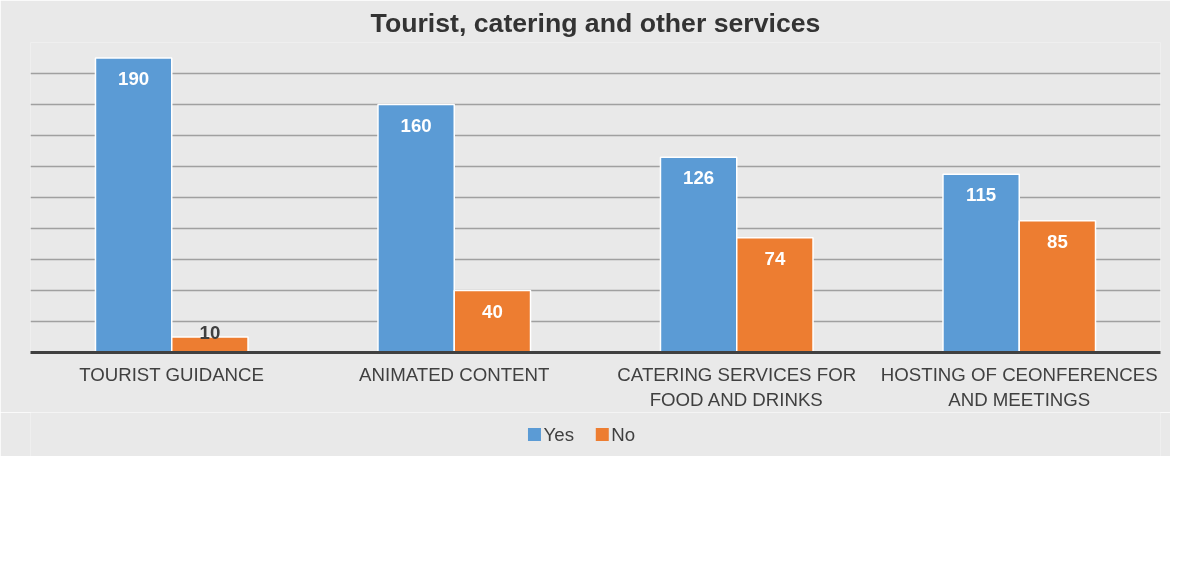 Image resolution: width=1198 pixels, height=575 pixels. What do you see at coordinates (1019, 386) in the screenshot?
I see `x-tick-label: HOSTING OF CEONFERENCES AND MEETINGS` at bounding box center [1019, 386].